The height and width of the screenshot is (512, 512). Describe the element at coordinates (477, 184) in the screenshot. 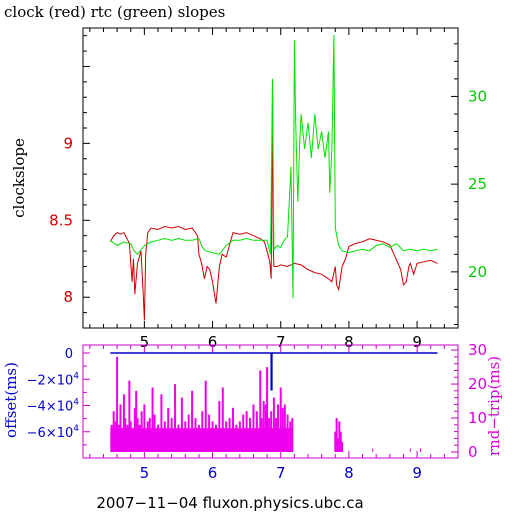

I see `top-y2-tick-label: 25` at that location.